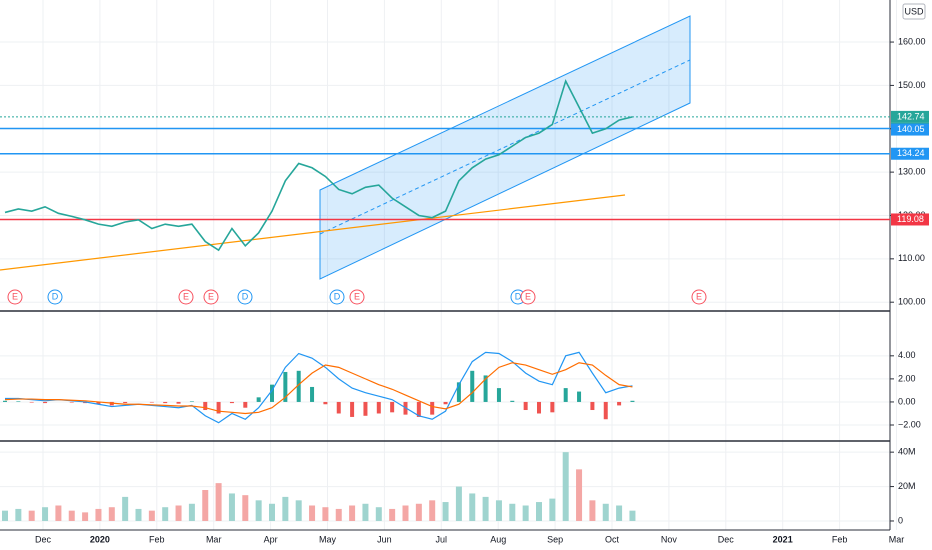 This screenshot has width=932, height=550. What do you see at coordinates (912, 302) in the screenshot?
I see `y-tick-label: 100.00` at bounding box center [912, 302].